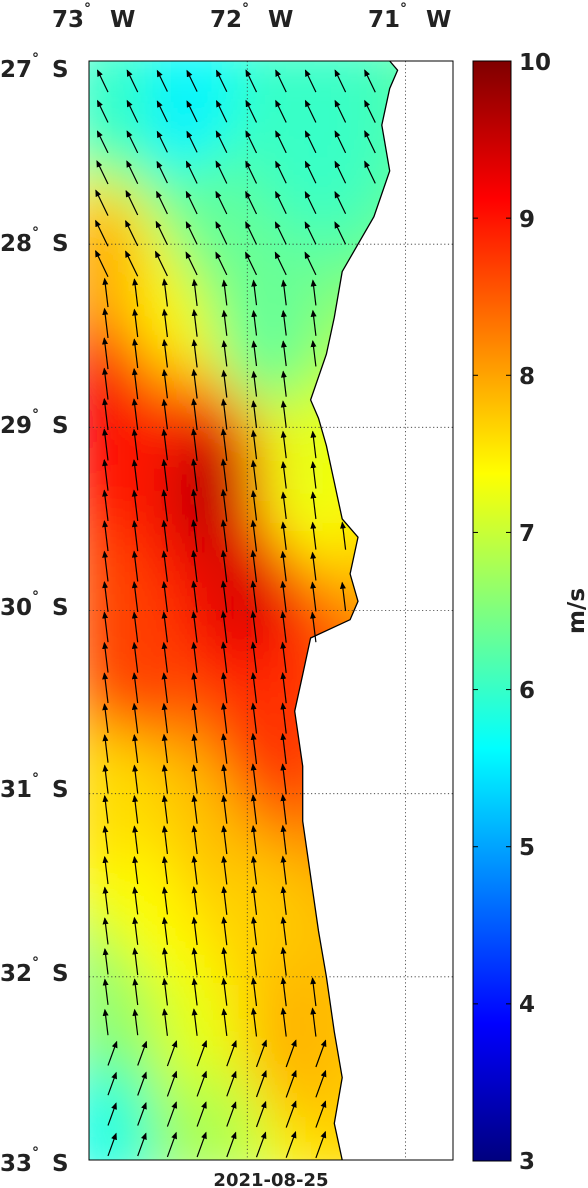 This screenshot has width=588, height=1188. I want to click on lat-30-degree-sign: °, so click(35, 597).